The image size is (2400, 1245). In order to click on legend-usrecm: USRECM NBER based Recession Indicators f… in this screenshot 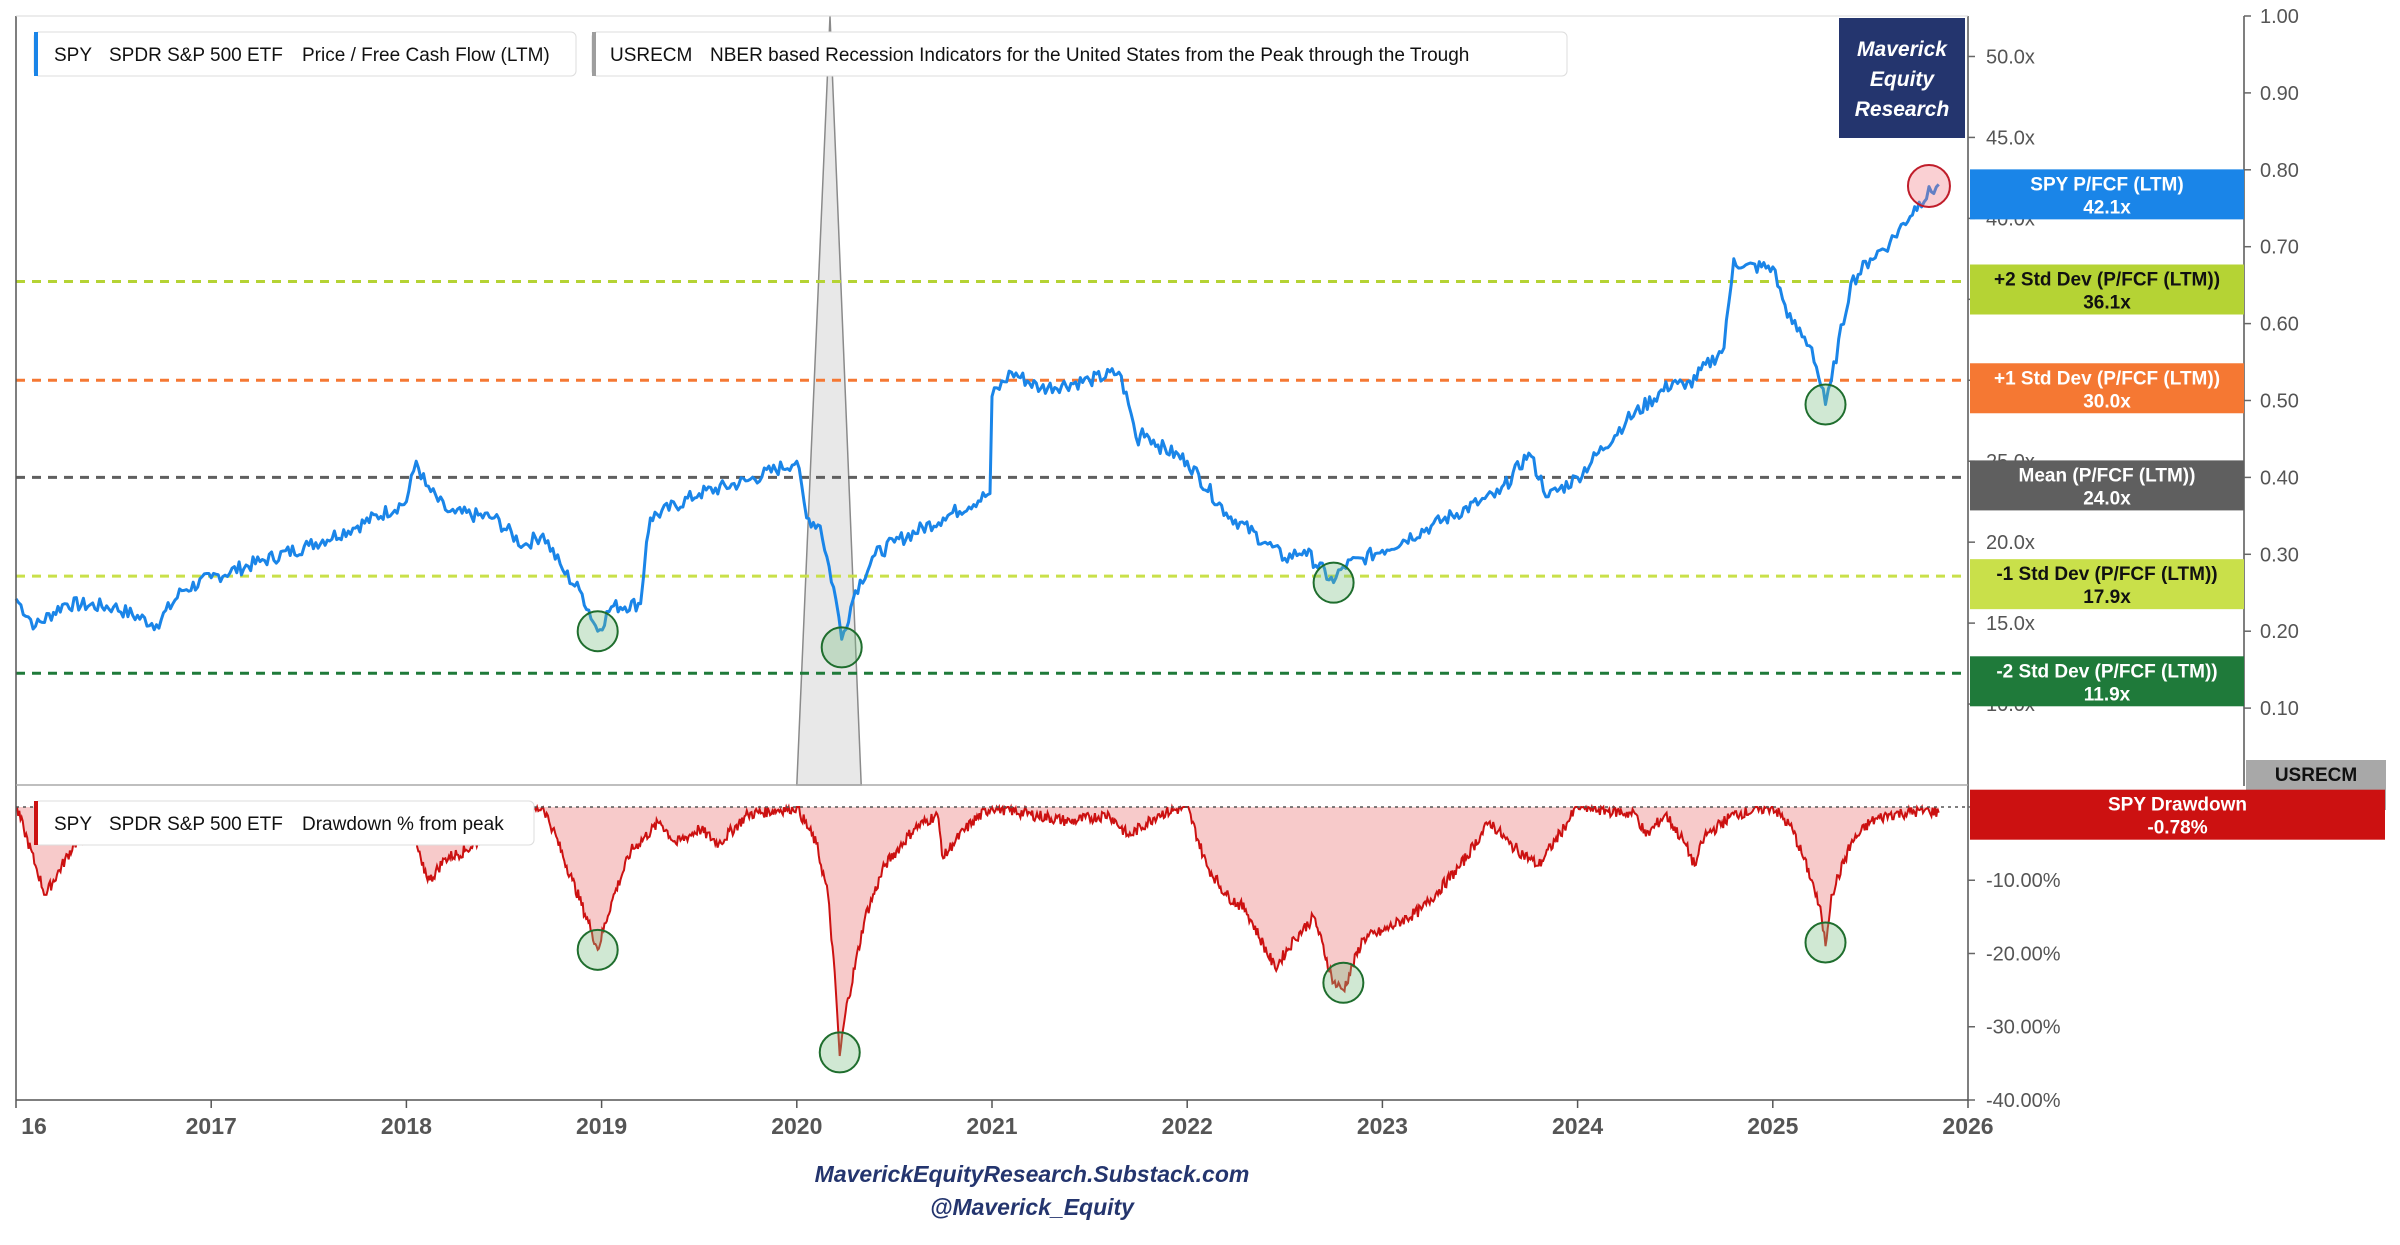, I will do `click(1079, 54)`.